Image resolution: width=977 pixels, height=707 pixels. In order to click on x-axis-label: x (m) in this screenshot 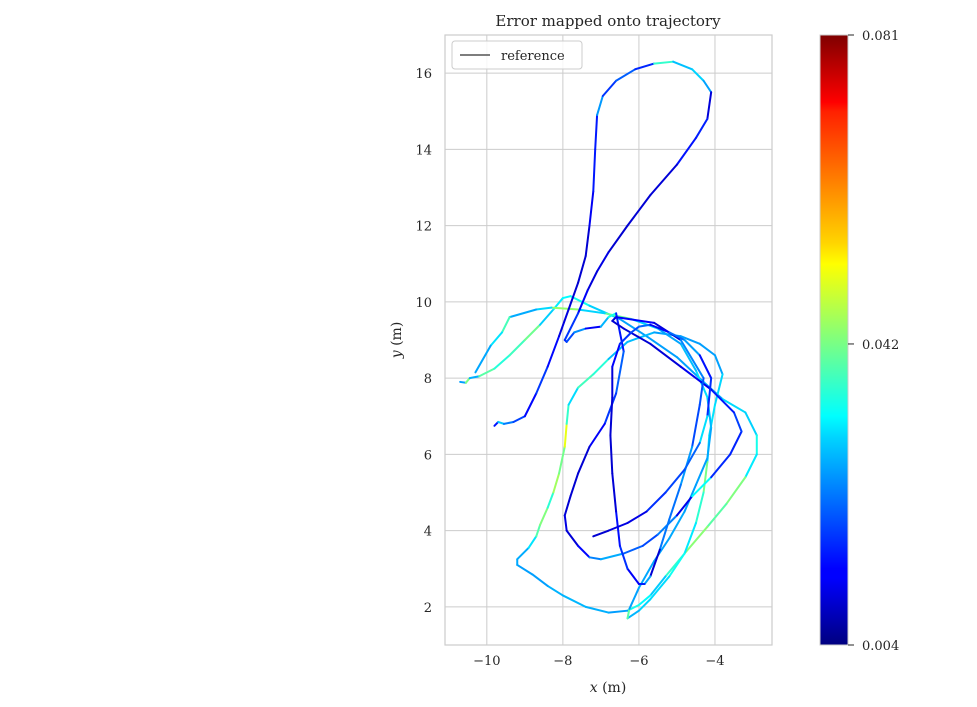, I will do `click(608, 688)`.